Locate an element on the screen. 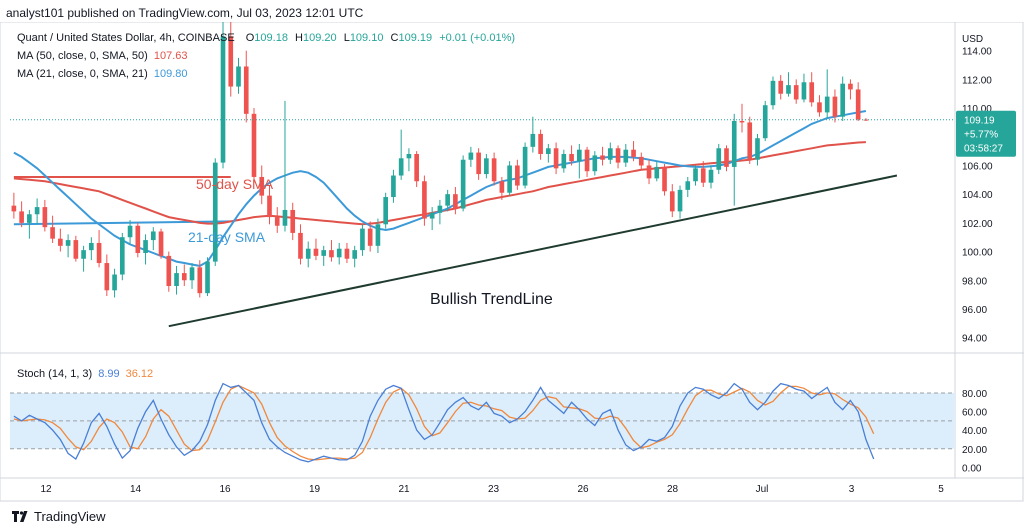  high-label: H is located at coordinates (299, 38).